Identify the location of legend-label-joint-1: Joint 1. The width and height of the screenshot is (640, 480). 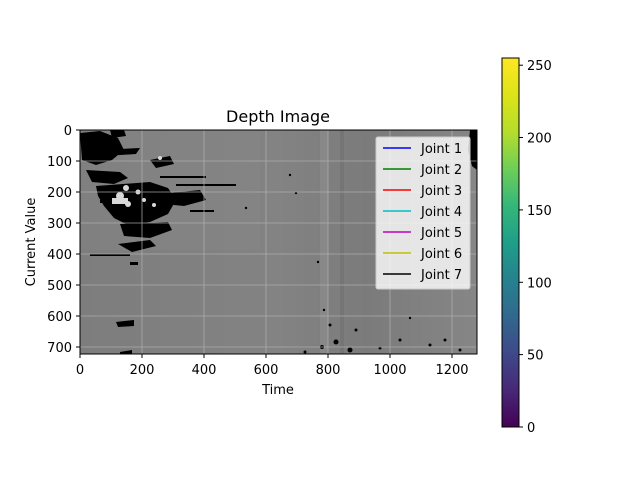
(441, 149).